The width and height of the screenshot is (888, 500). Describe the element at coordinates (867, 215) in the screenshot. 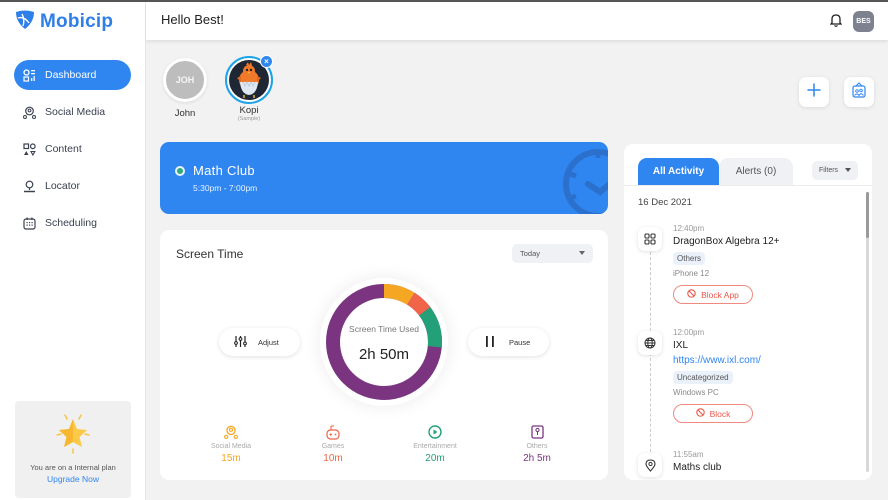

I see `scrollbar-thumb` at that location.